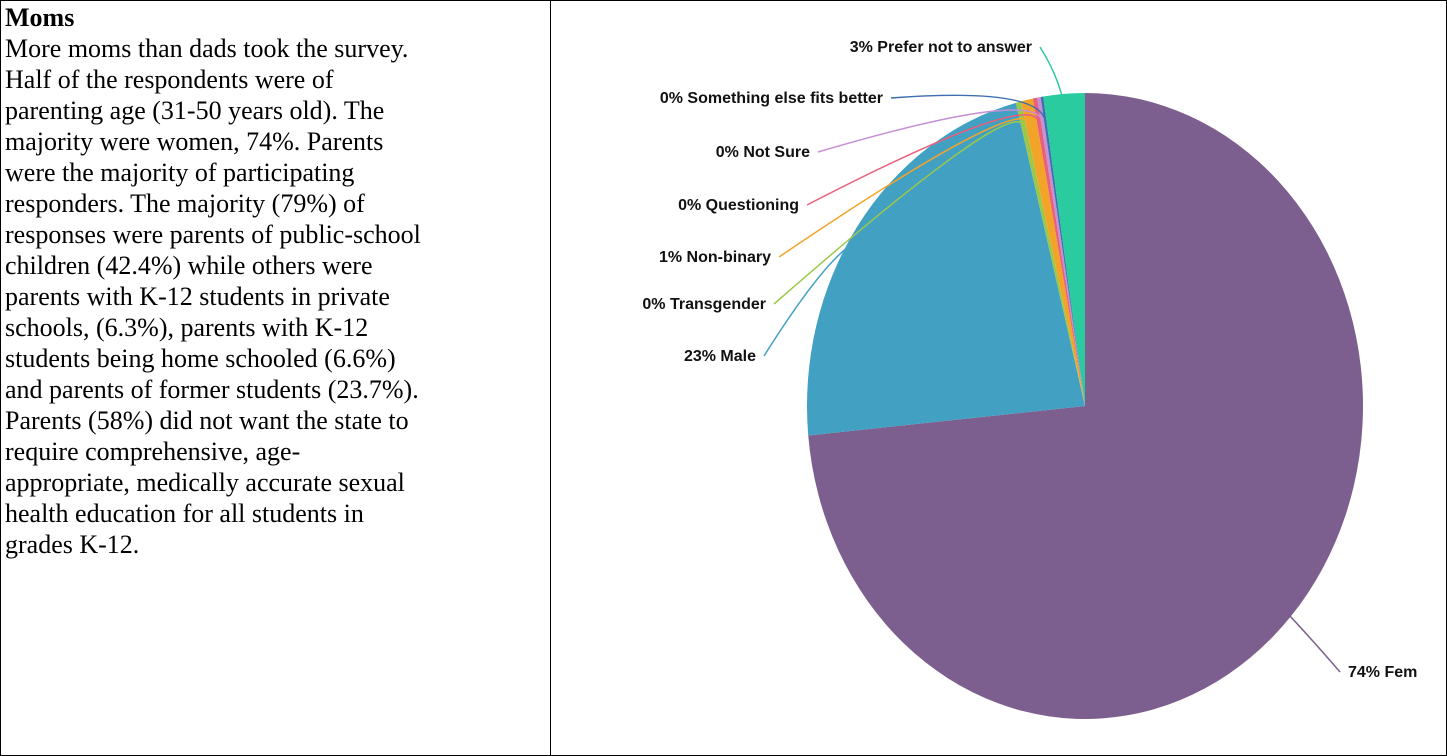  Describe the element at coordinates (550, 378) in the screenshot. I see `cell-divider` at that location.